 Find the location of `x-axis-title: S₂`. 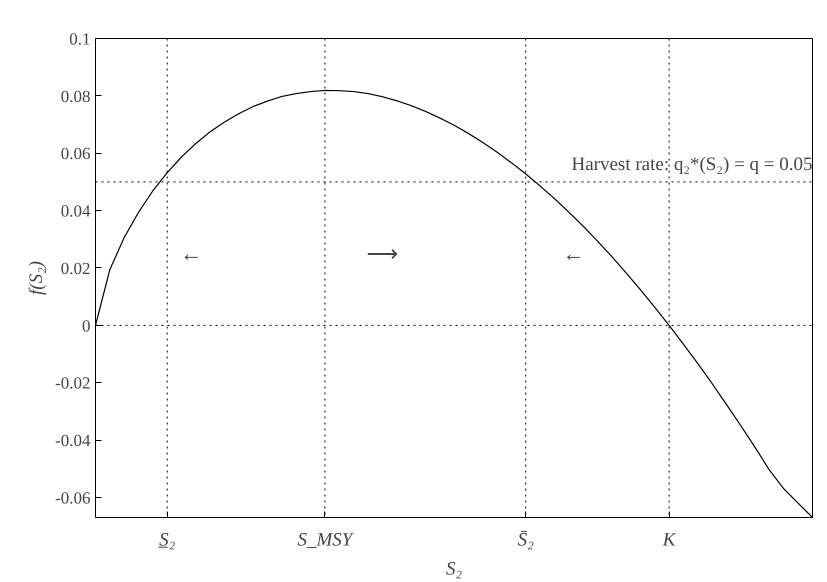

x-axis-title: S₂ is located at coordinates (454, 569).